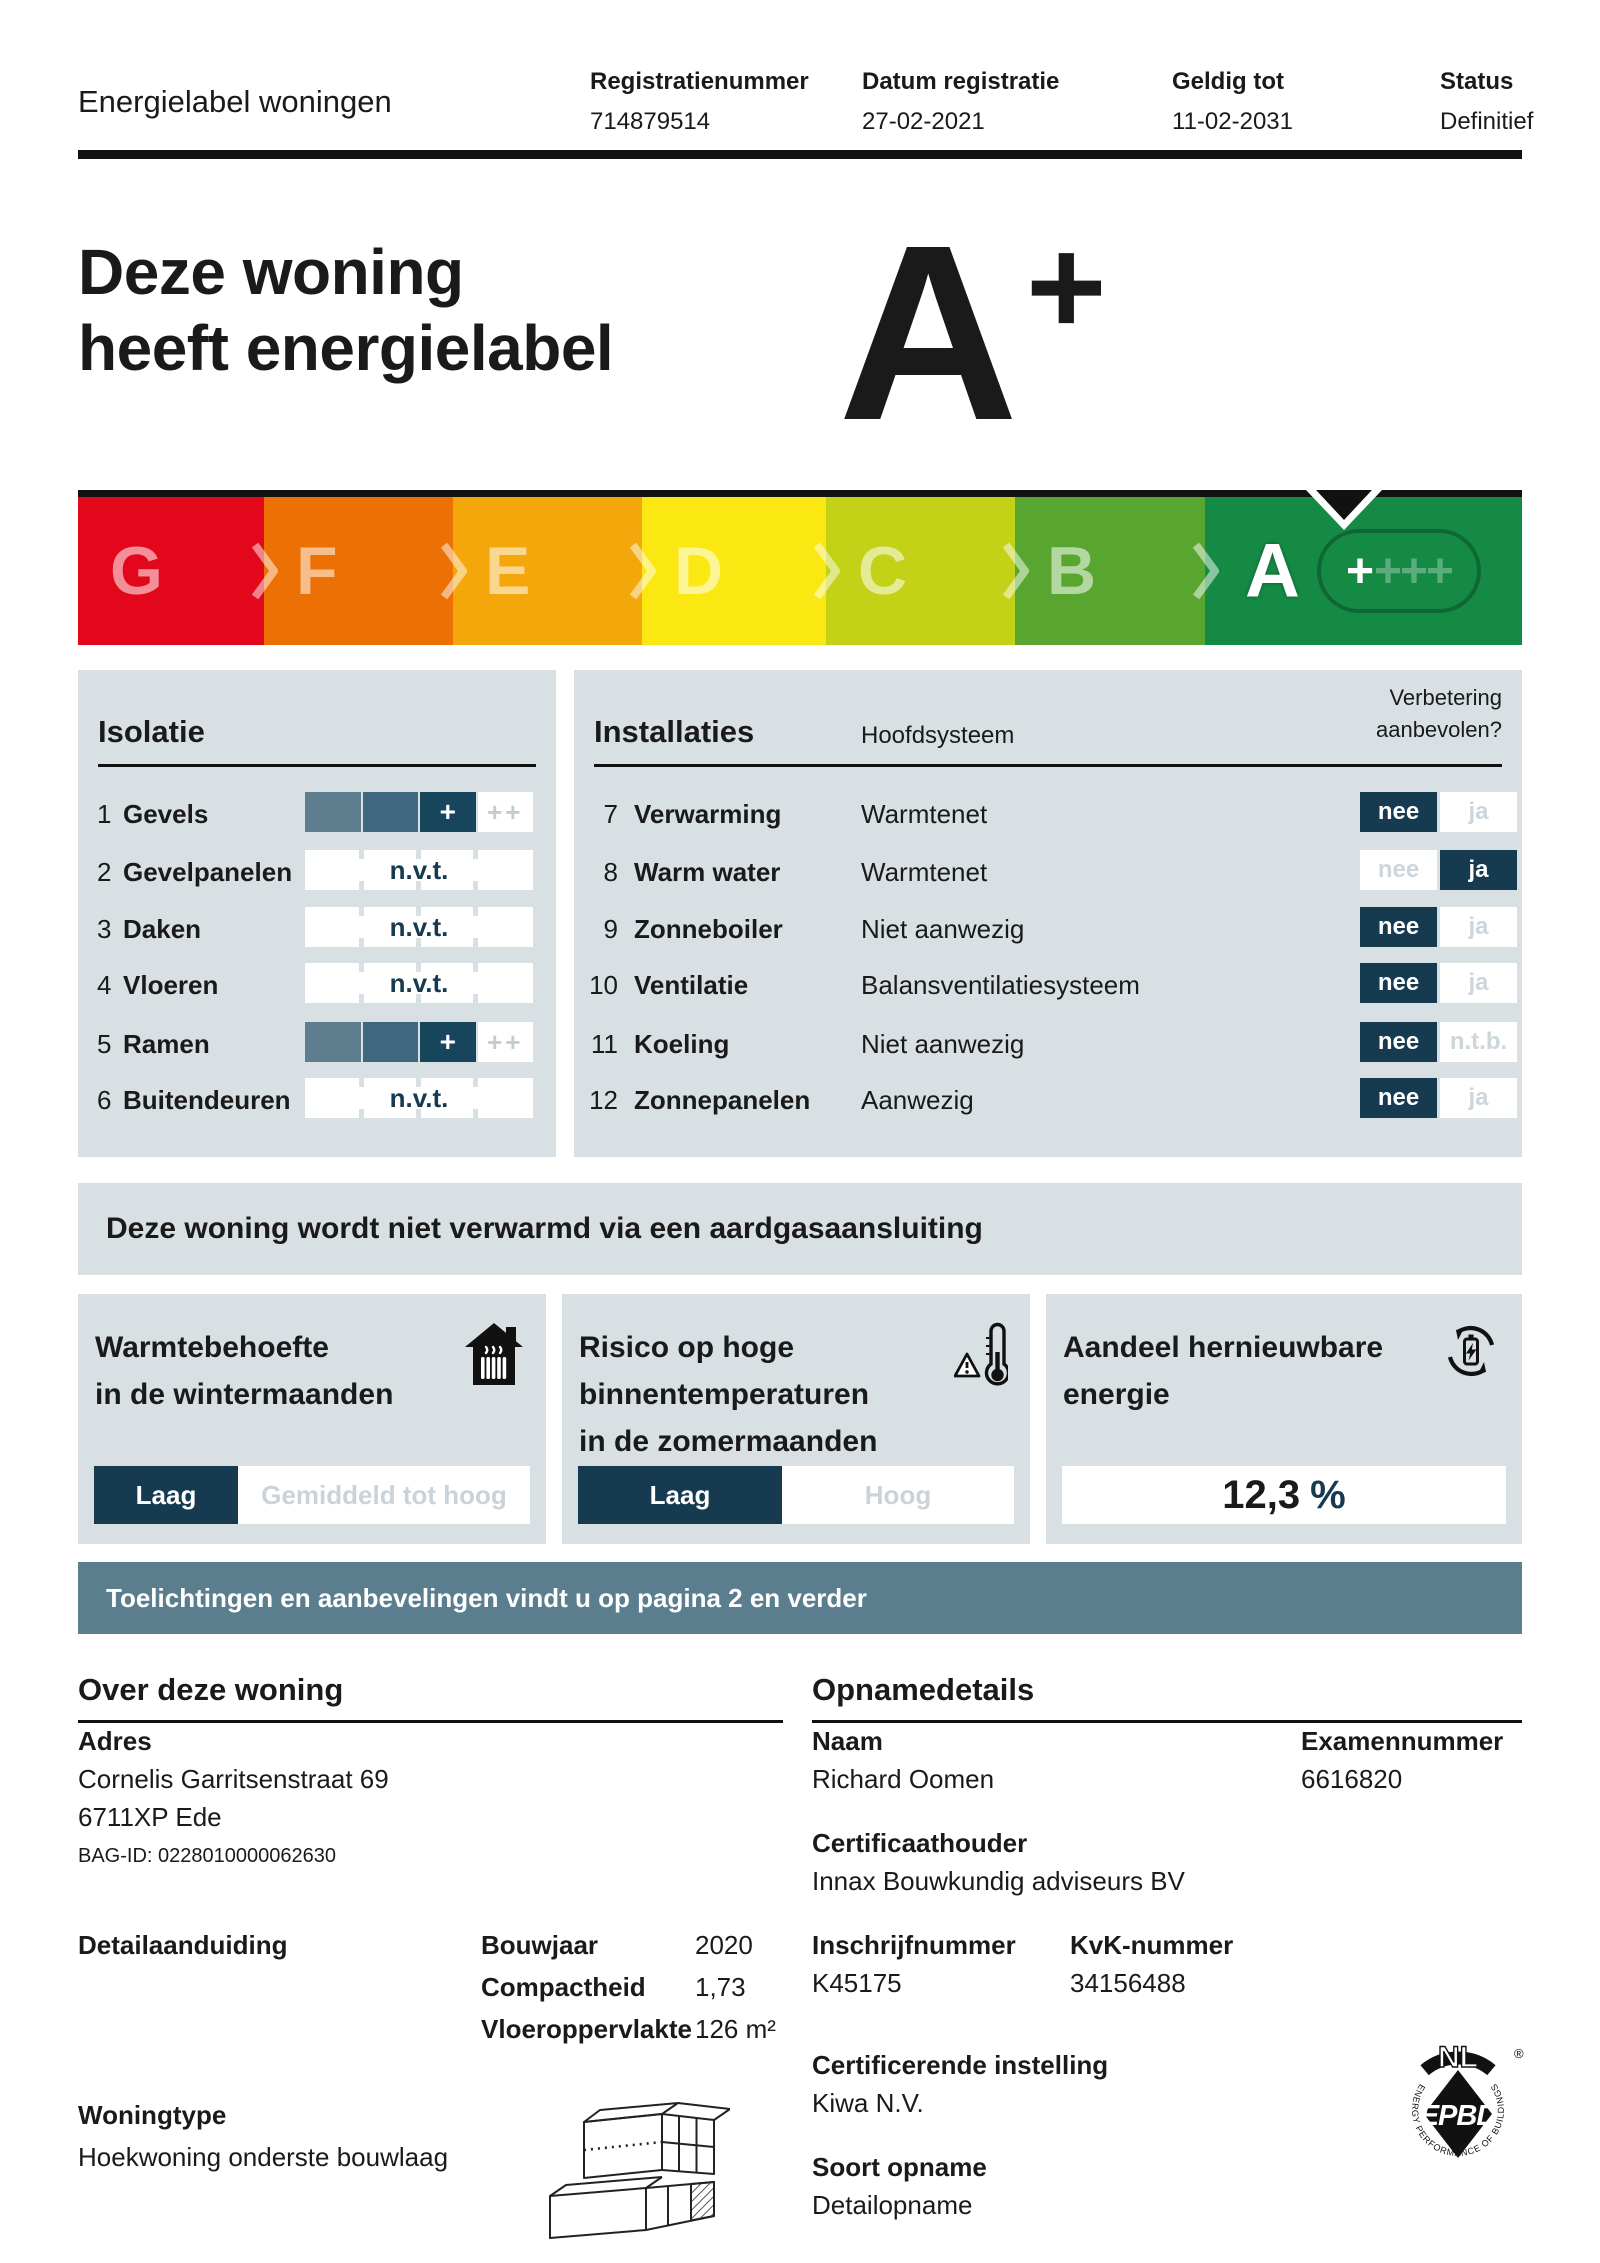 The image size is (1600, 2263). Describe the element at coordinates (603, 1100) in the screenshot. I see `row-number: 12` at that location.